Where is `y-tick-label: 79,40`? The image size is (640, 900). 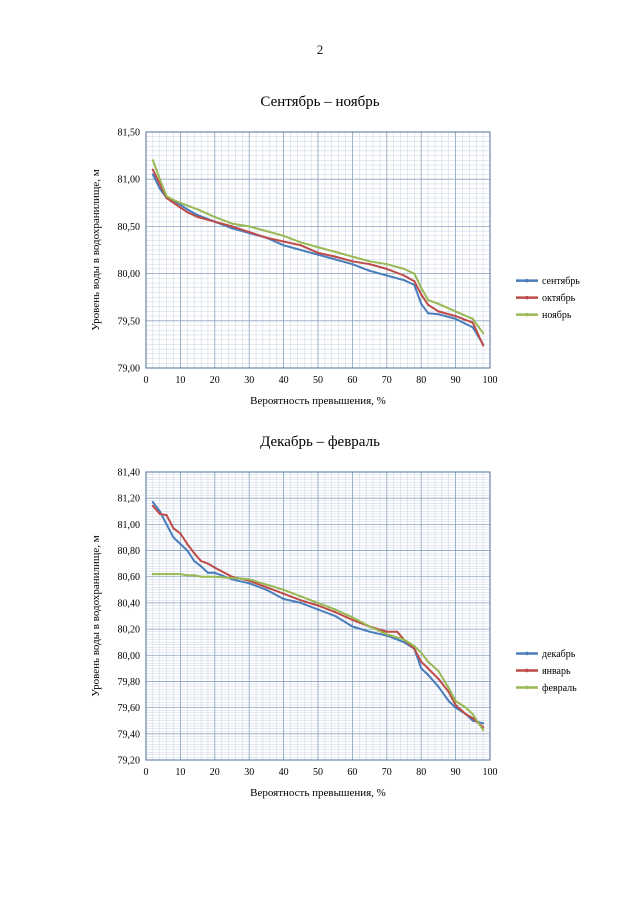 y-tick-label: 79,40 is located at coordinates (129, 734).